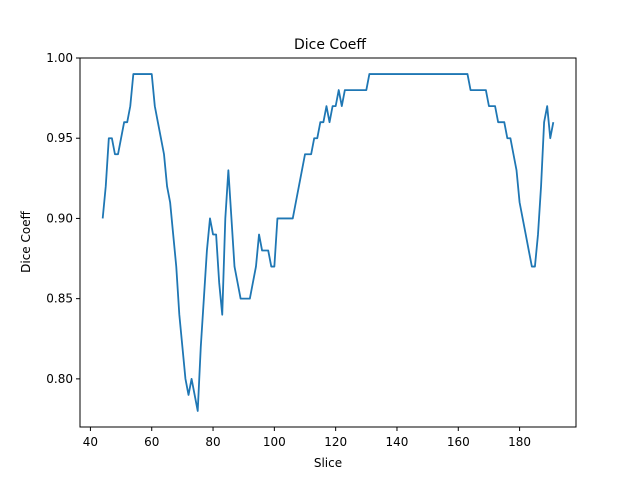  I want to click on x-axis: 40 60 80 100 120 140 160 180, so click(307, 438).